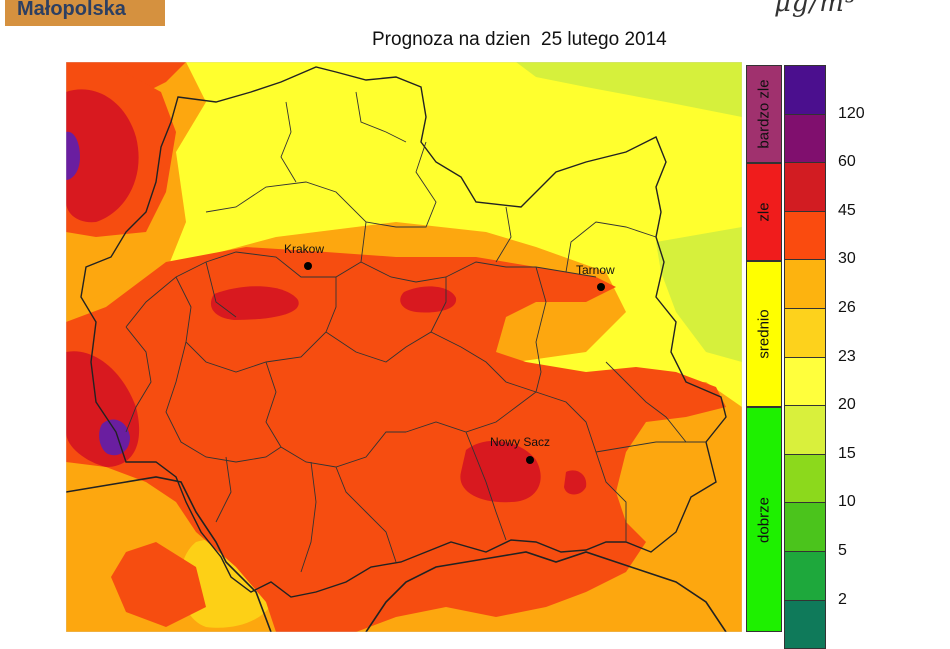 Image resolution: width=950 pixels, height=649 pixels. What do you see at coordinates (851, 113) in the screenshot?
I see `scale-tick-label: 120` at bounding box center [851, 113].